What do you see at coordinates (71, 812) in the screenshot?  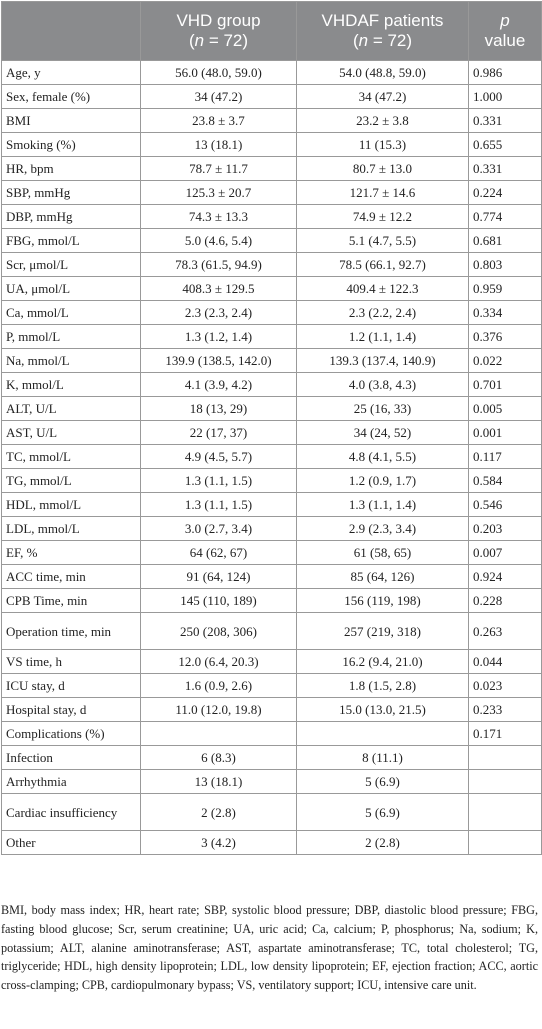 I see `row-label-cell: Cardiac insufficiency` at bounding box center [71, 812].